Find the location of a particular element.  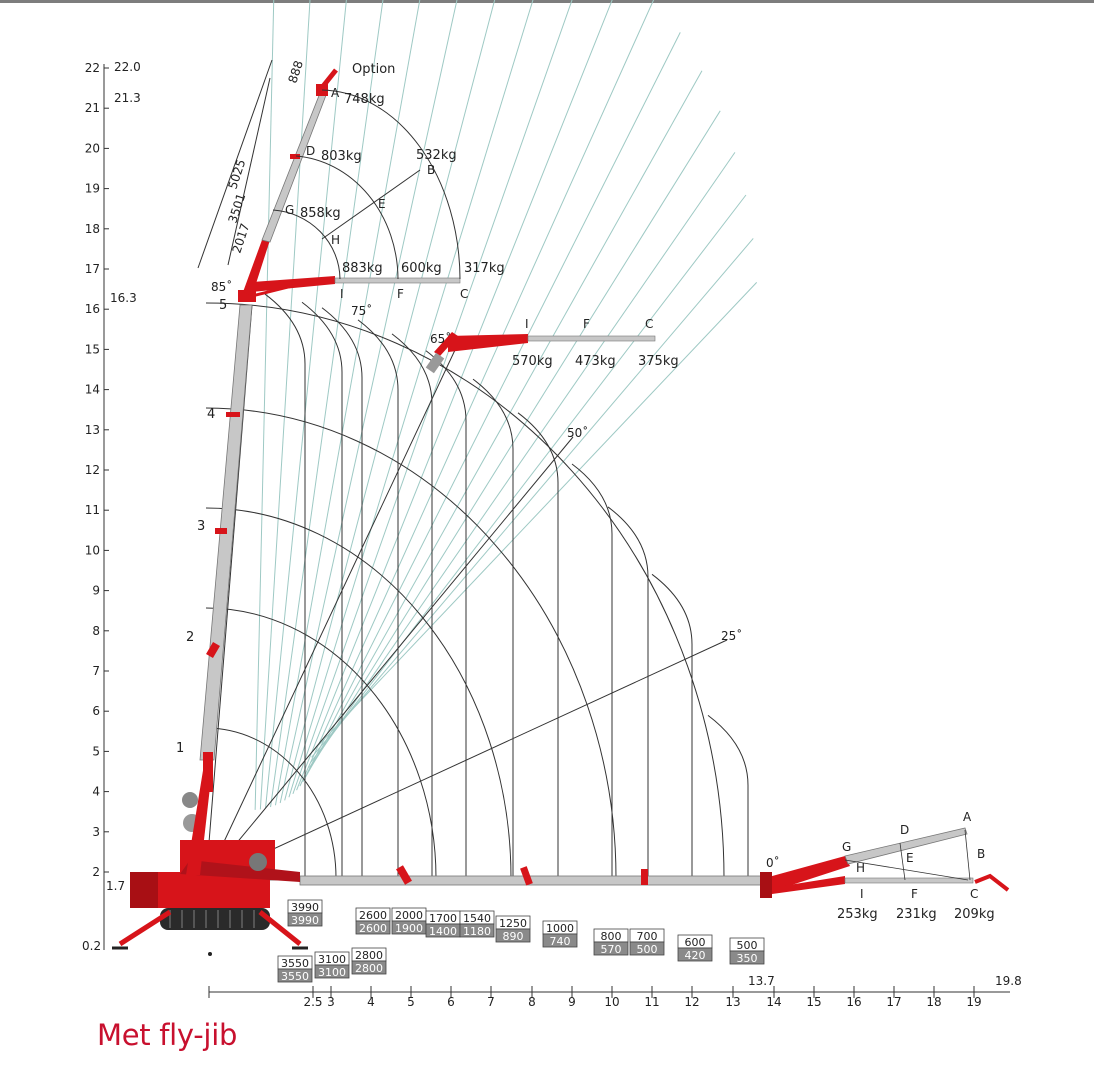

angle-0: 0˚ is located at coordinates (773, 862).